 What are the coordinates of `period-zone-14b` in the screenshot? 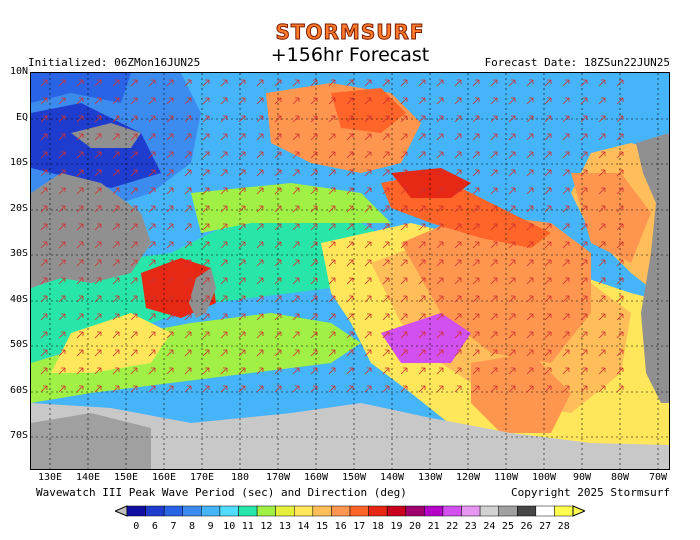 It's located at (111, 343).